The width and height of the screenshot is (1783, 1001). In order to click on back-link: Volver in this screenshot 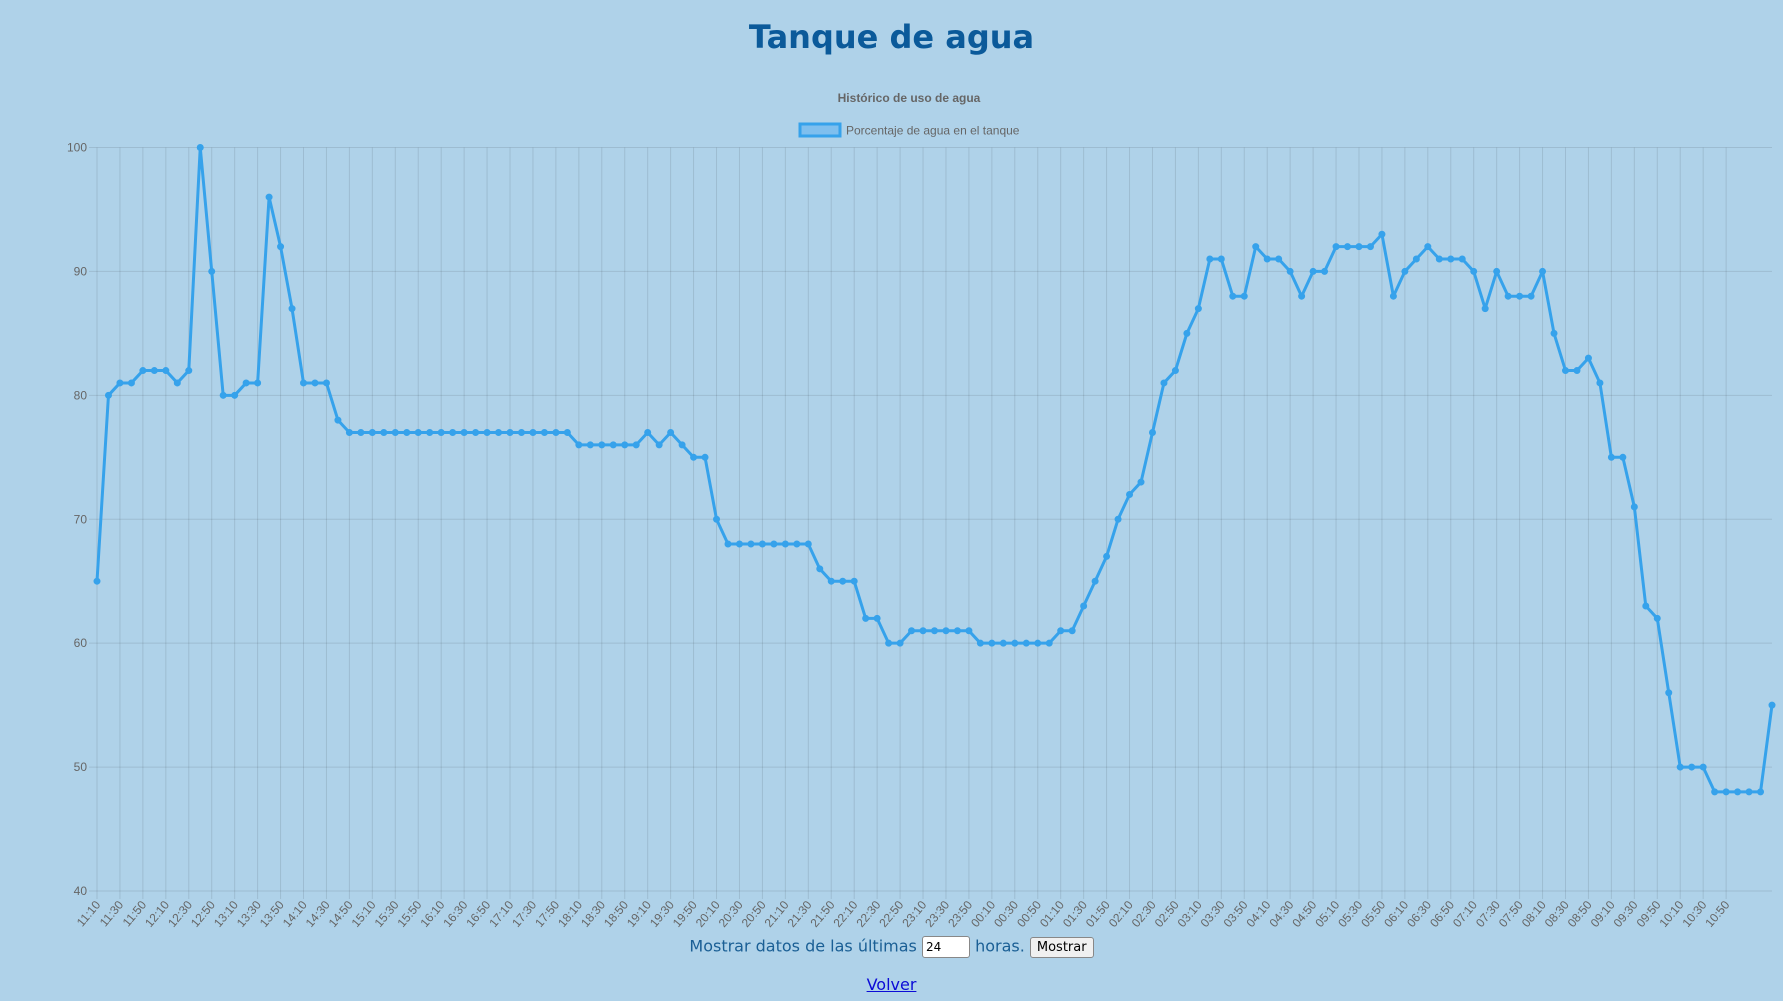, I will do `click(891, 984)`.